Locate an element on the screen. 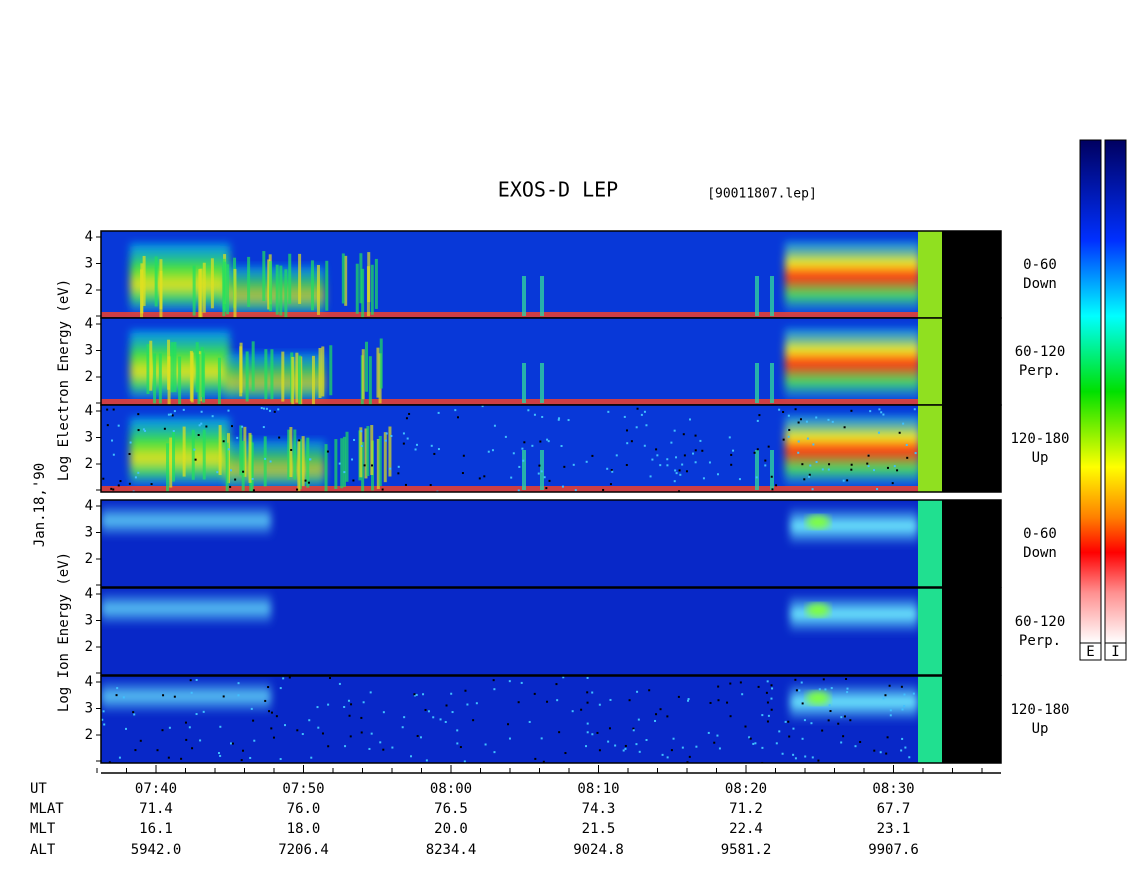 The height and width of the screenshot is (875, 1130). orbit-value: 9581.2 is located at coordinates (746, 850).